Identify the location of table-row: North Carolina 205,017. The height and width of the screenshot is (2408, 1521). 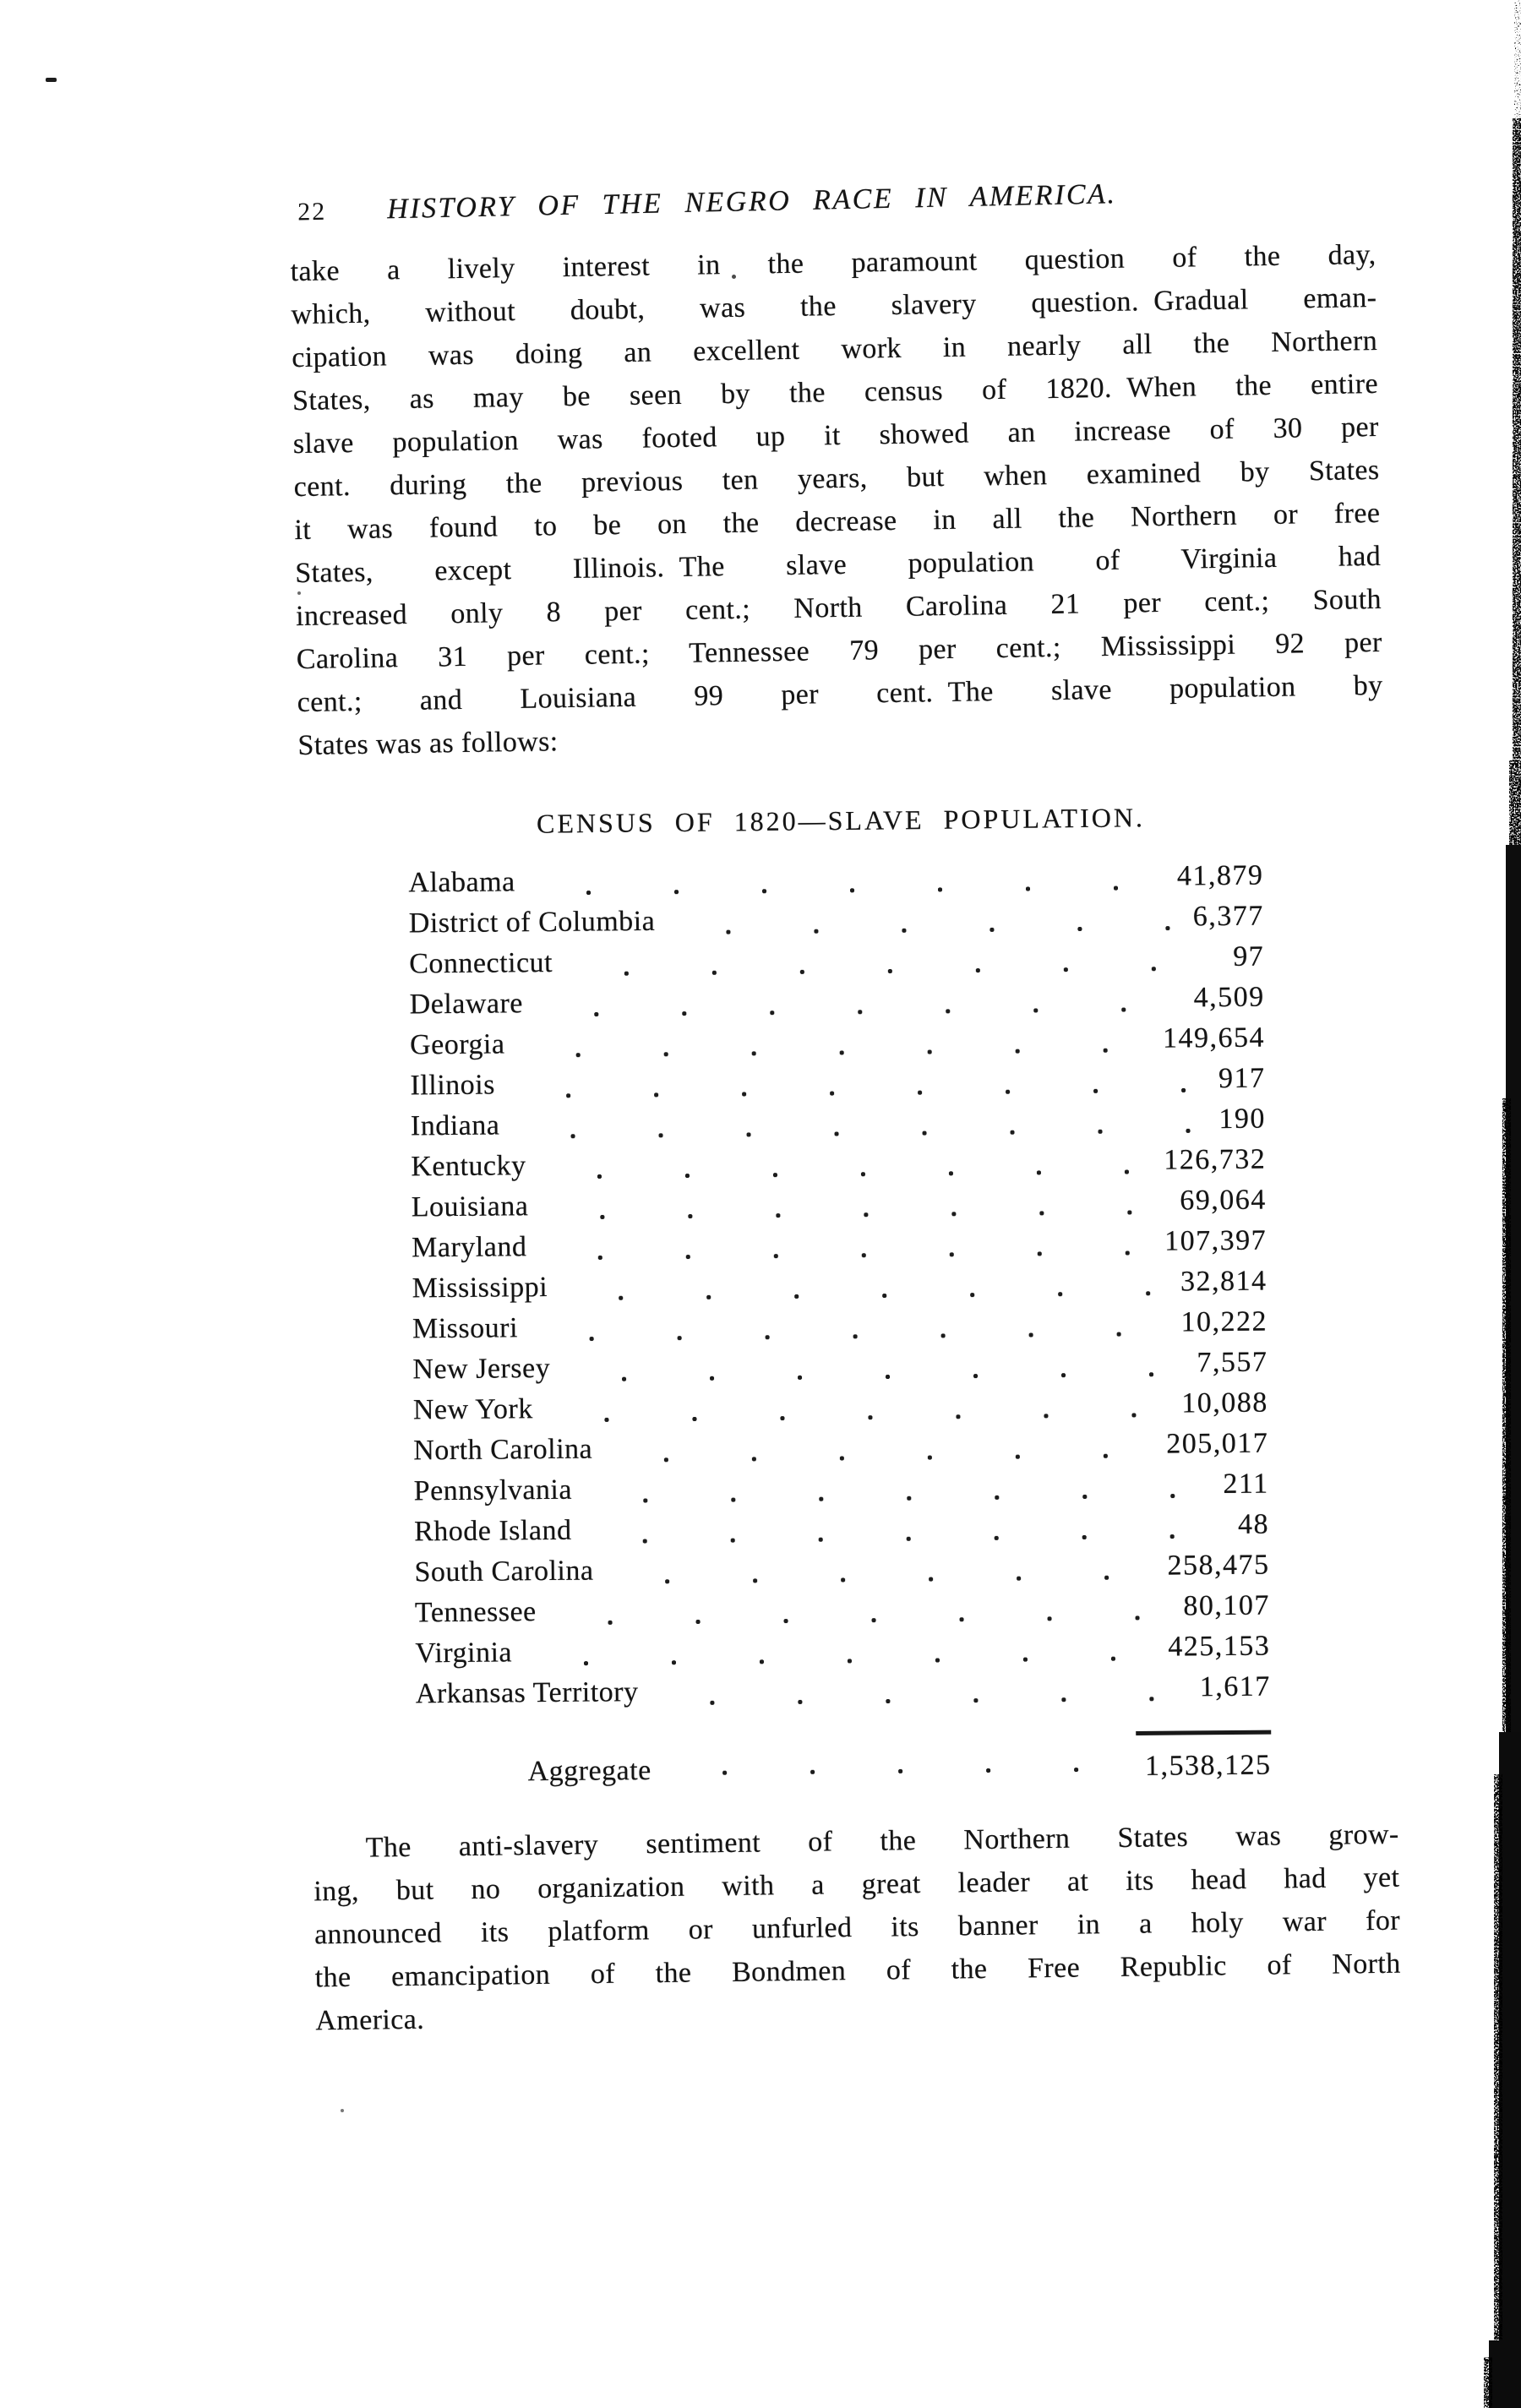
(840, 1452).